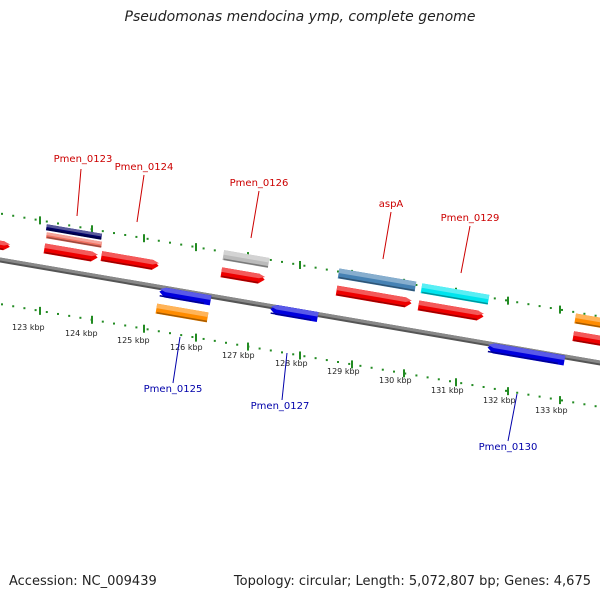 The width and height of the screenshot is (600, 600). I want to click on function-bar-grey, so click(246, 259).